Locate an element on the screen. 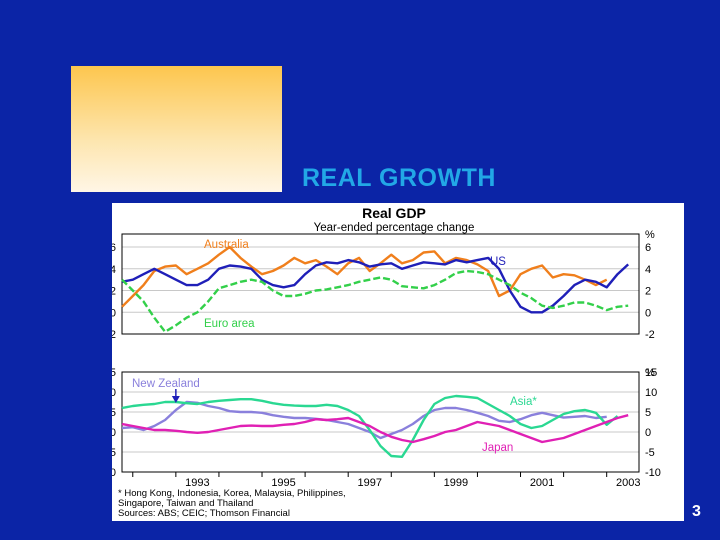 This screenshot has height=540, width=720. series-label-japan: Japan is located at coordinates (497, 448).